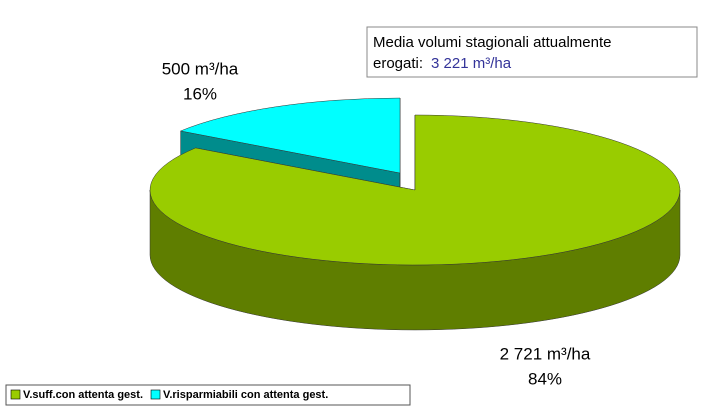 Image resolution: width=713 pixels, height=410 pixels. What do you see at coordinates (545, 378) in the screenshot?
I see `data-label: 84%` at bounding box center [545, 378].